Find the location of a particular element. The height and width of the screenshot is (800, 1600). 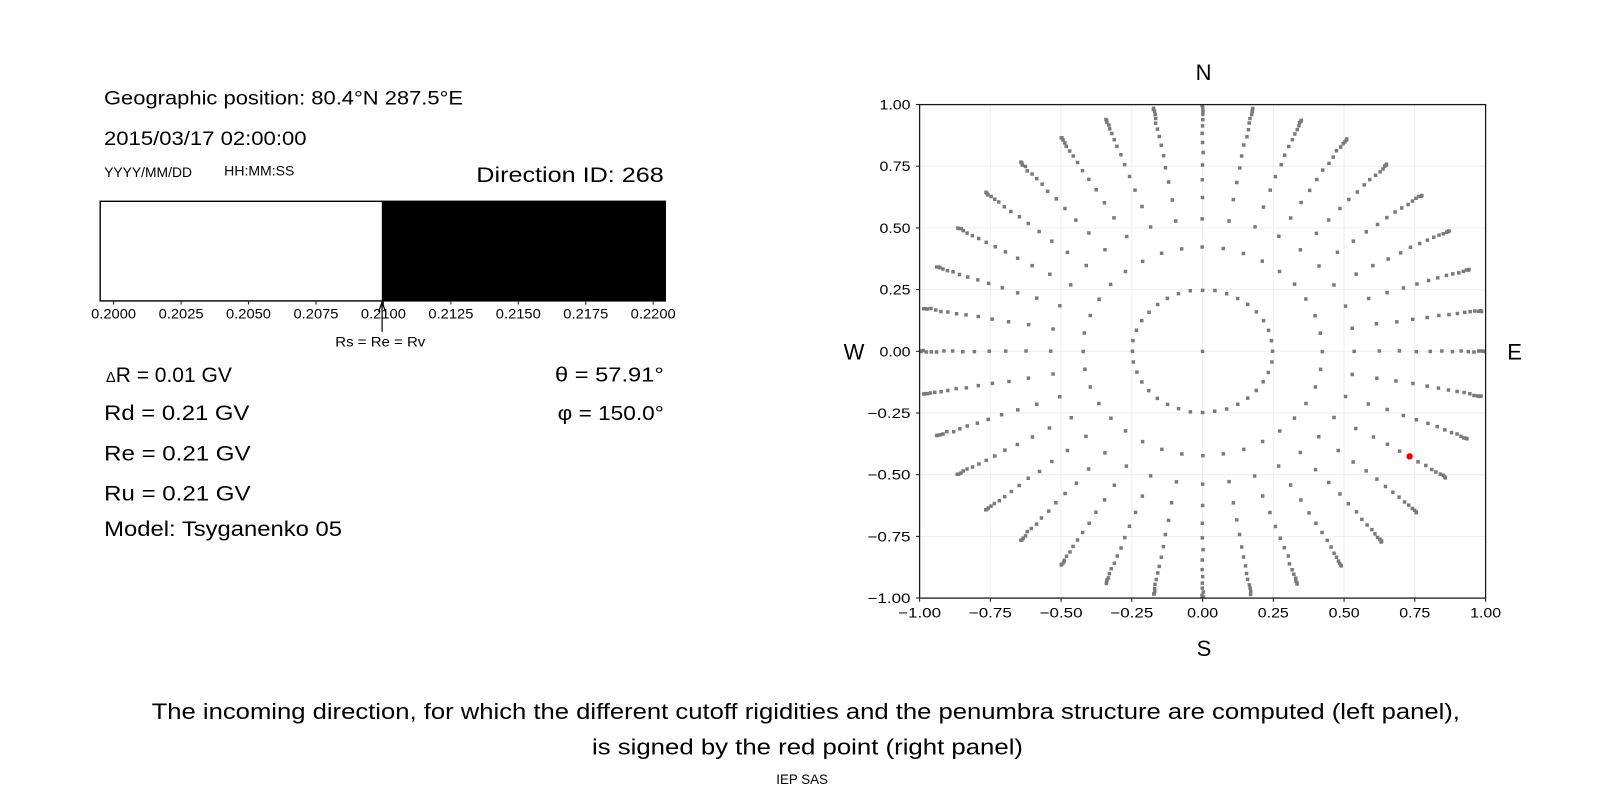

svg-text: HH:MM:SS is located at coordinates (259, 170).